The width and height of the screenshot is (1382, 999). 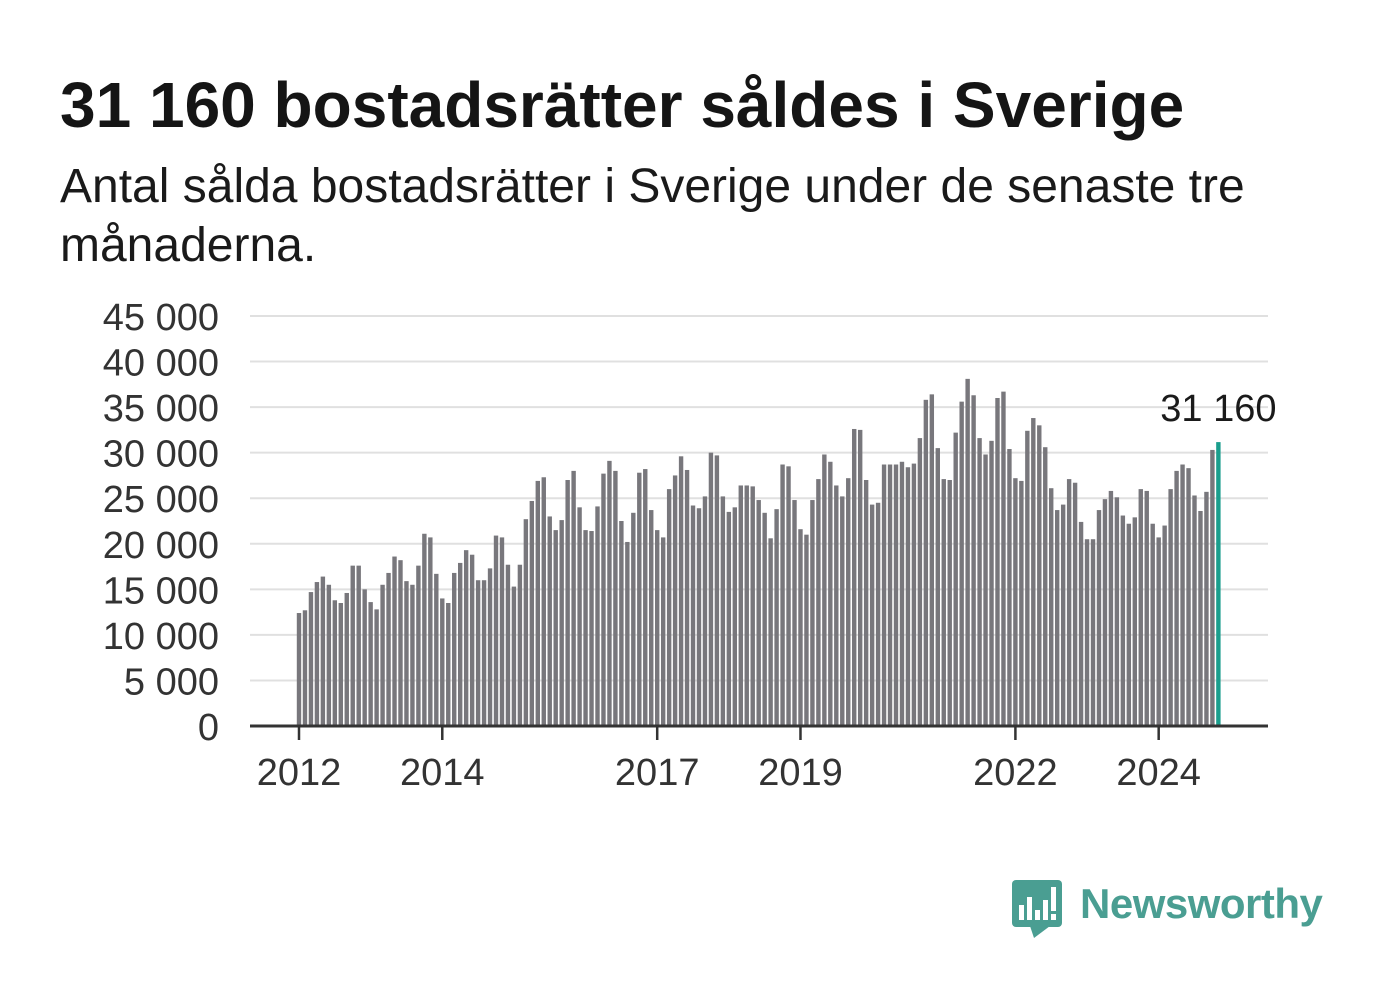 I want to click on chart-title: 31 160 bostadsrätter såldes i Sverige, so click(x=622, y=105).